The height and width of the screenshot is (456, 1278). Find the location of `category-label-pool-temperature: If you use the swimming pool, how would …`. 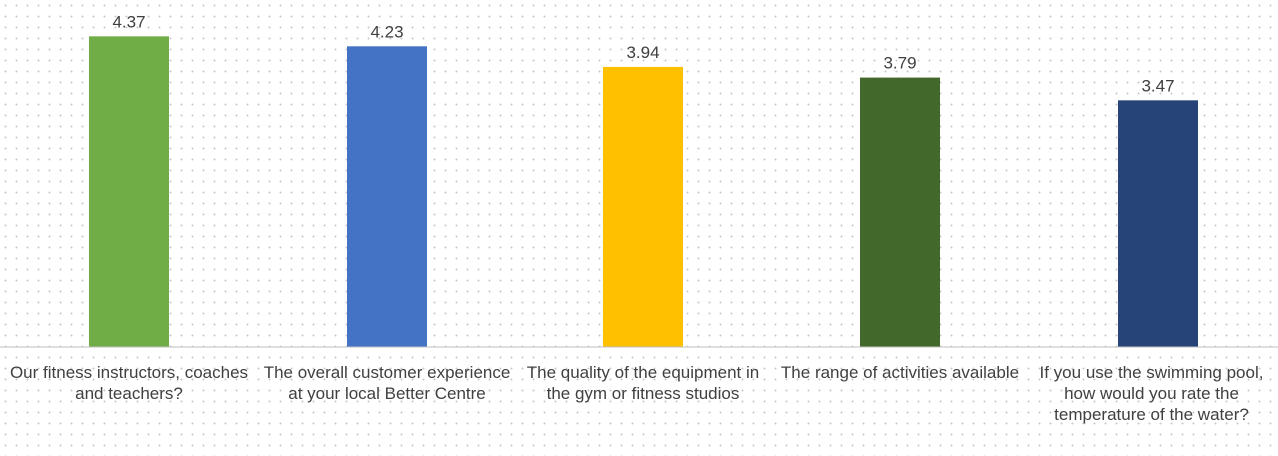

category-label-pool-temperature: If you use the swimming pool, how would … is located at coordinates (1151, 393).